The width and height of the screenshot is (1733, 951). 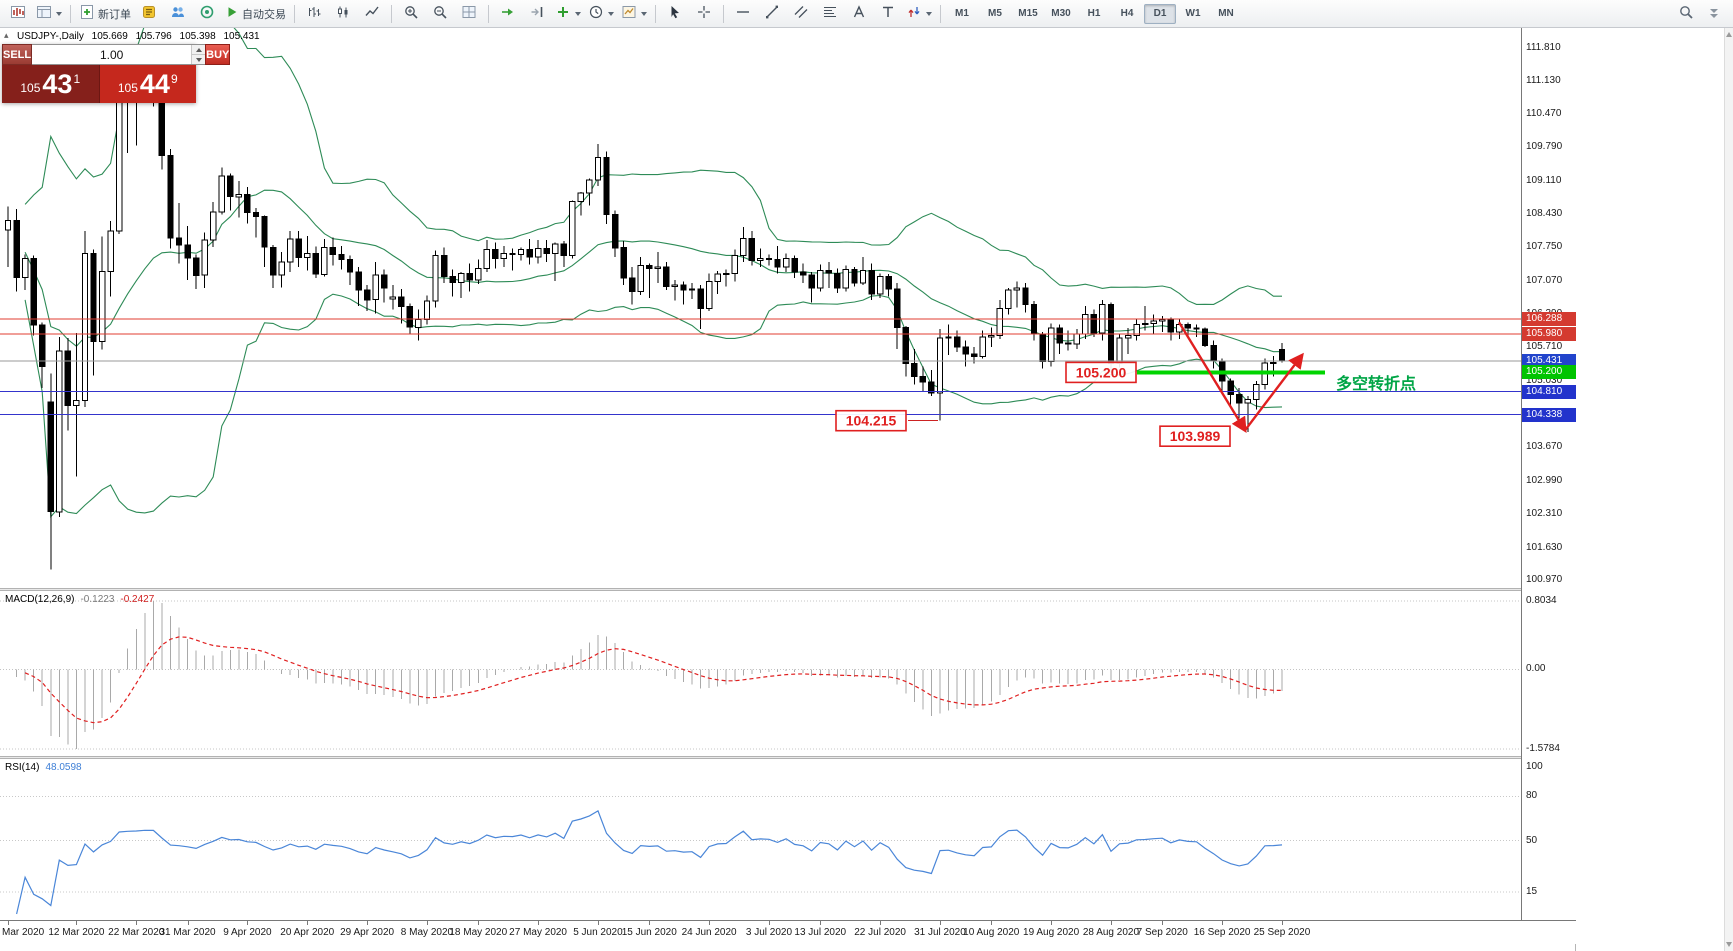 I want to click on horizontal-line-tool-button, so click(x=743, y=14).